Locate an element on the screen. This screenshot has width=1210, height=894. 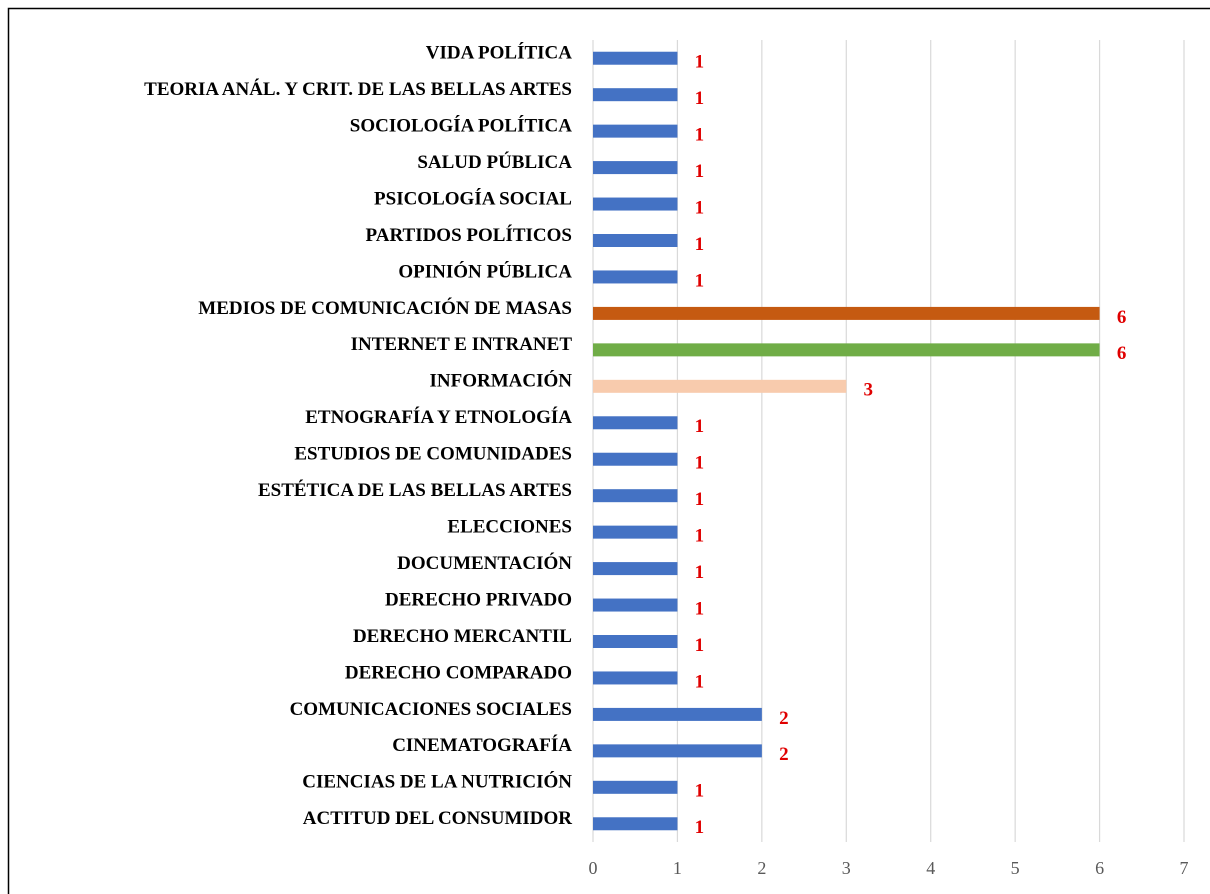
y-tick-label: CIENCIAS DE LA NUTRICIÓN is located at coordinates (437, 782).